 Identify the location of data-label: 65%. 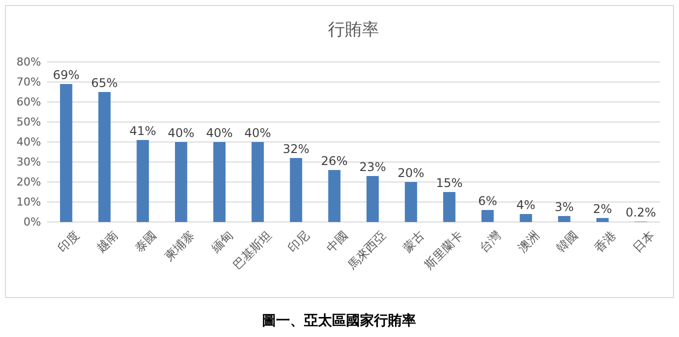
(104, 83).